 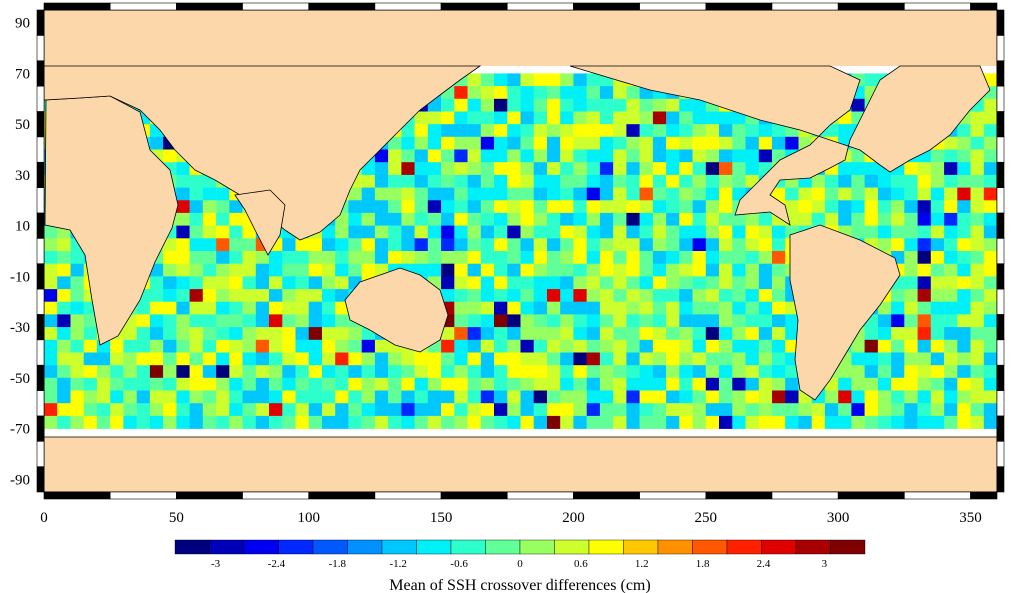 What do you see at coordinates (40, 276) in the screenshot?
I see `frame-left-segment` at bounding box center [40, 276].